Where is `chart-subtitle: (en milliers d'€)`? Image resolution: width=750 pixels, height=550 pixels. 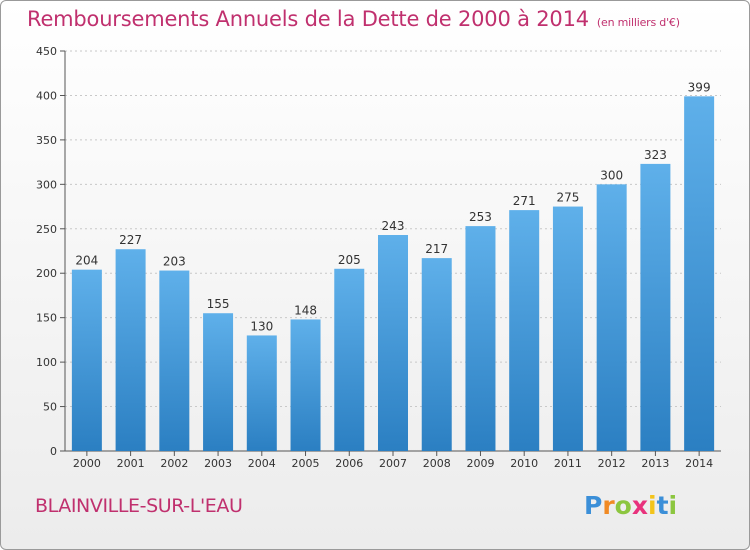 chart-subtitle: (en milliers d'€) is located at coordinates (638, 22).